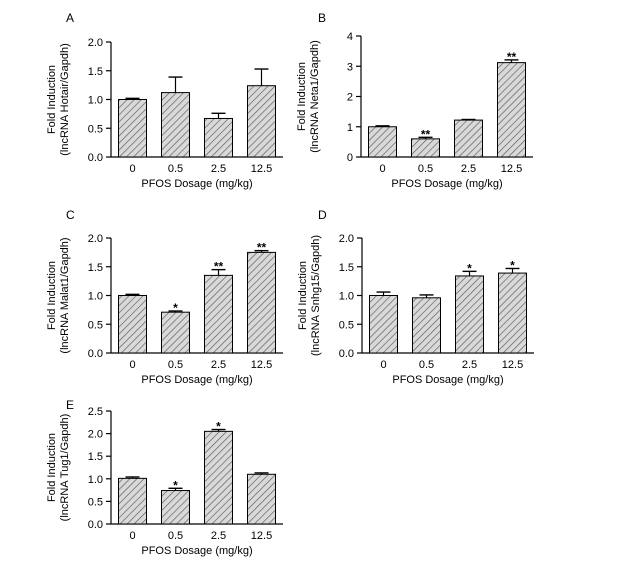 The width and height of the screenshot is (636, 564). I want to click on y-axis-title-line: (lncRNA Malat1/Gapdh), so click(65, 295).